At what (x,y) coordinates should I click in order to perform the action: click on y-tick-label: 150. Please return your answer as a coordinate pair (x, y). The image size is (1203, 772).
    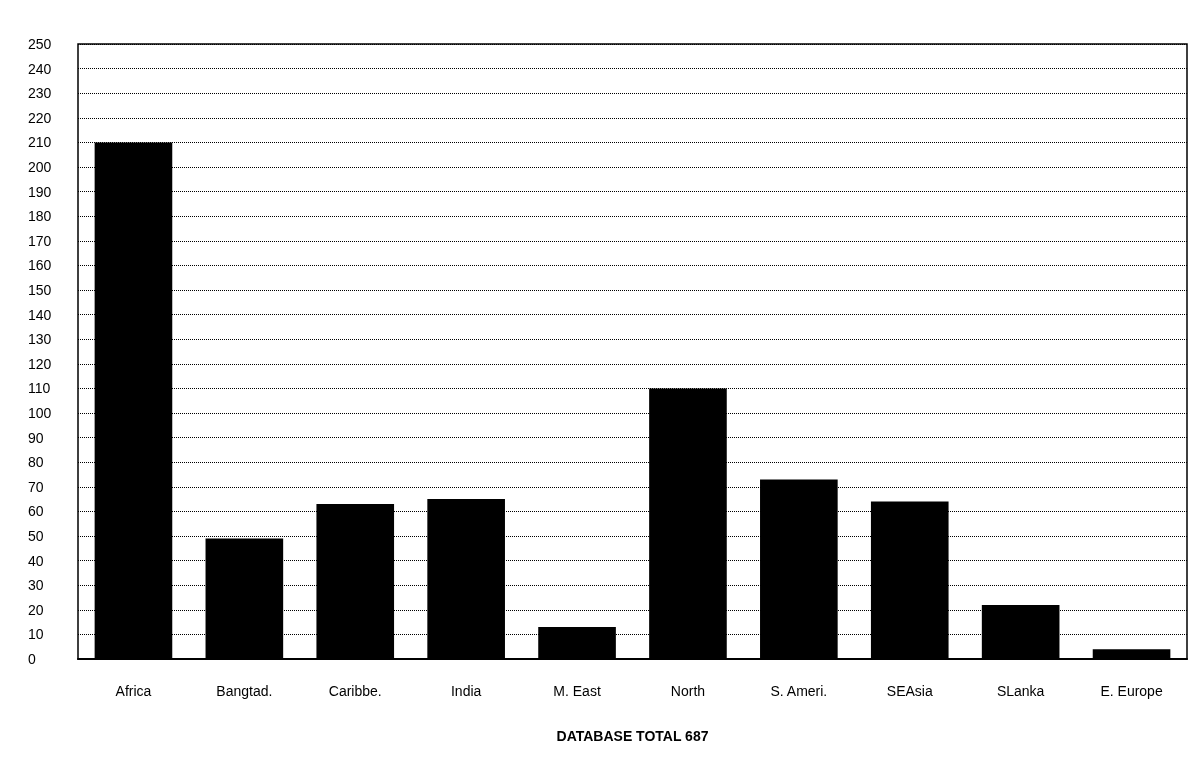
    Looking at the image, I should click on (40, 290).